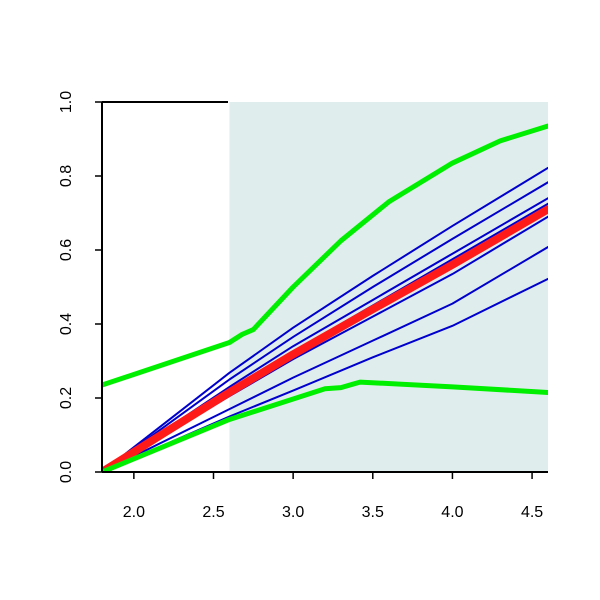  What do you see at coordinates (66, 472) in the screenshot?
I see `y-tick-label: 0.0` at bounding box center [66, 472].